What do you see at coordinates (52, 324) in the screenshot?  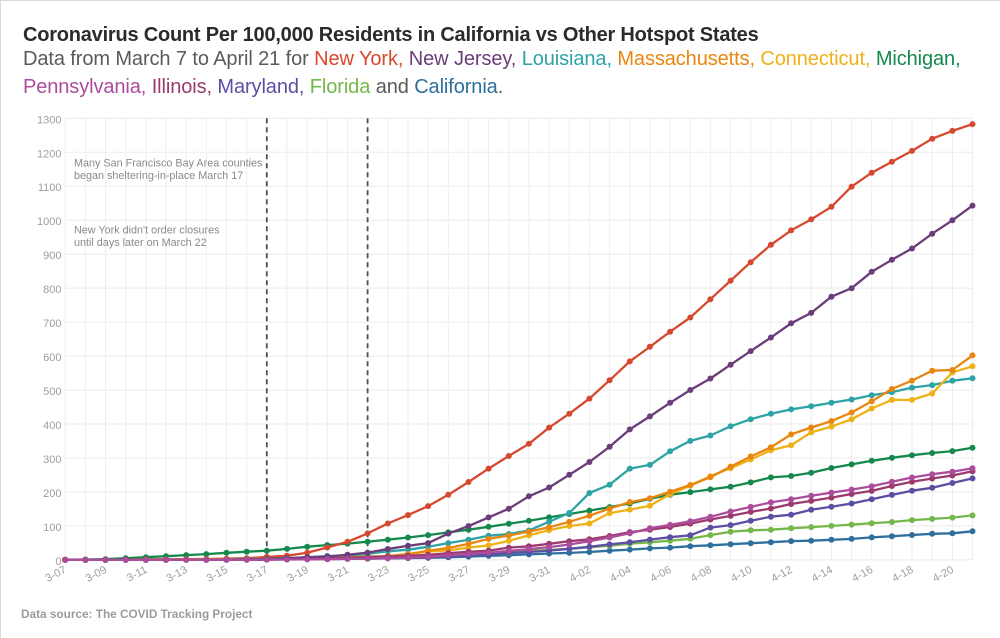 I see `svg-text: 700` at bounding box center [52, 324].